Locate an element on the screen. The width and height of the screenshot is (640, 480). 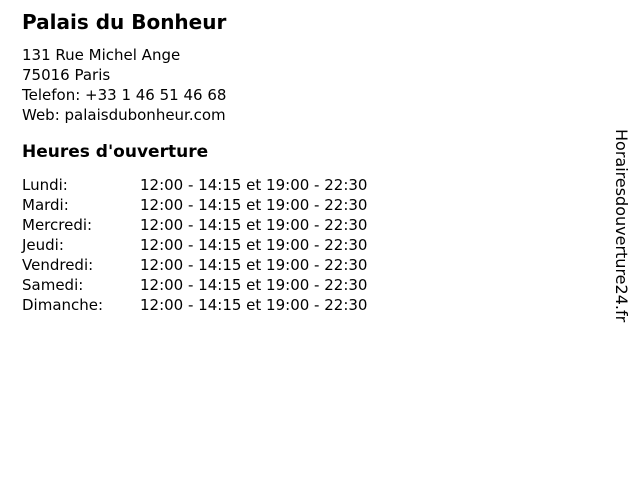
day-label: Dimanche: is located at coordinates (63, 305).